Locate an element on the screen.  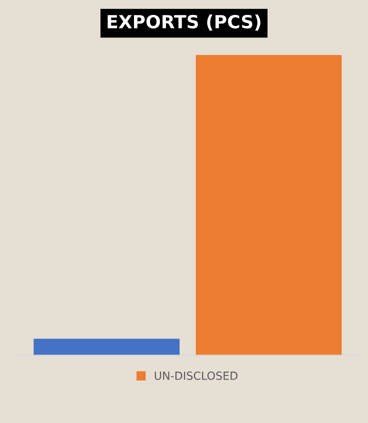
legend-label: UN-DISCLOSED is located at coordinates (196, 376).